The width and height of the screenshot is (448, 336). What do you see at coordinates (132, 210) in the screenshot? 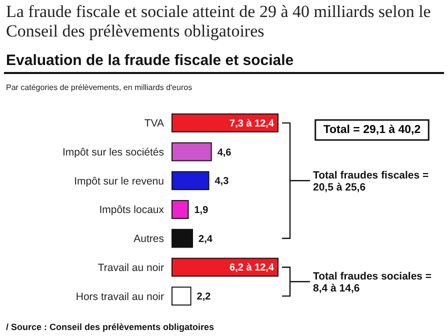
I see `y-tick-label: Impôts locaux` at bounding box center [132, 210].